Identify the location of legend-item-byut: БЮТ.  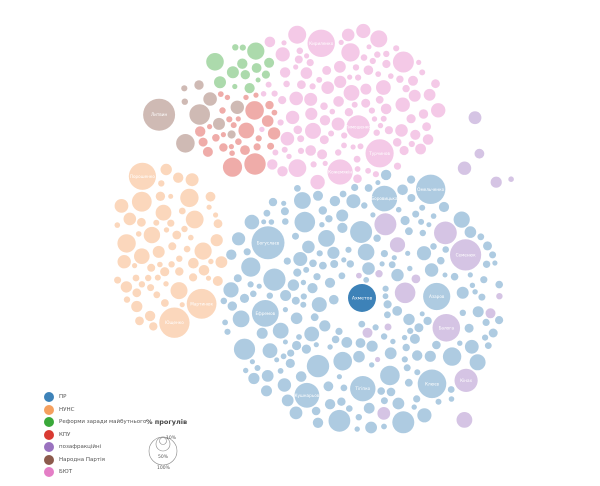
(95, 472).